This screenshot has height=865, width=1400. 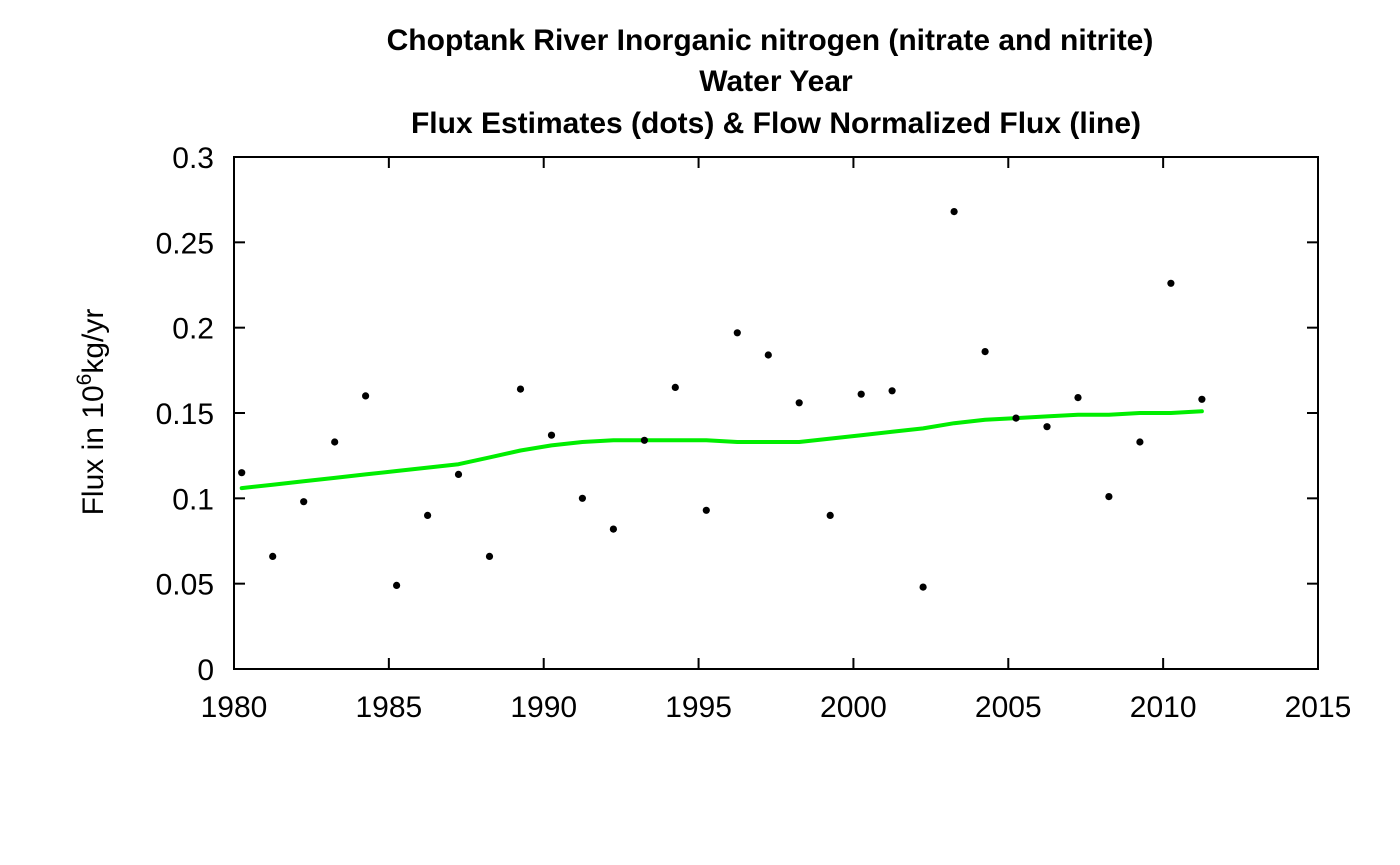 I want to click on y-tick-label: 0.15, so click(x=185, y=414).